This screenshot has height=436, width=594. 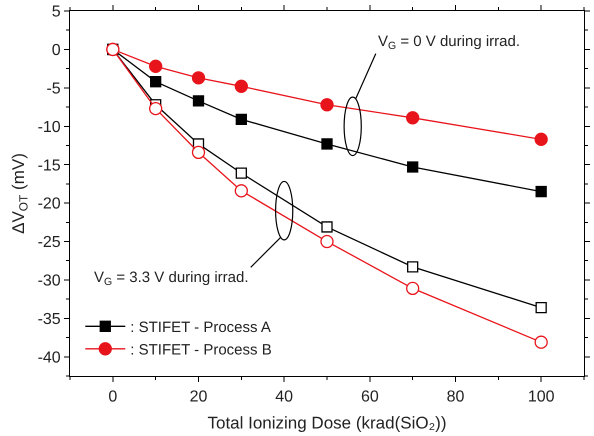 What do you see at coordinates (449, 42) in the screenshot?
I see `annotation: V$_{G}$ = 0 V during irrad.` at bounding box center [449, 42].